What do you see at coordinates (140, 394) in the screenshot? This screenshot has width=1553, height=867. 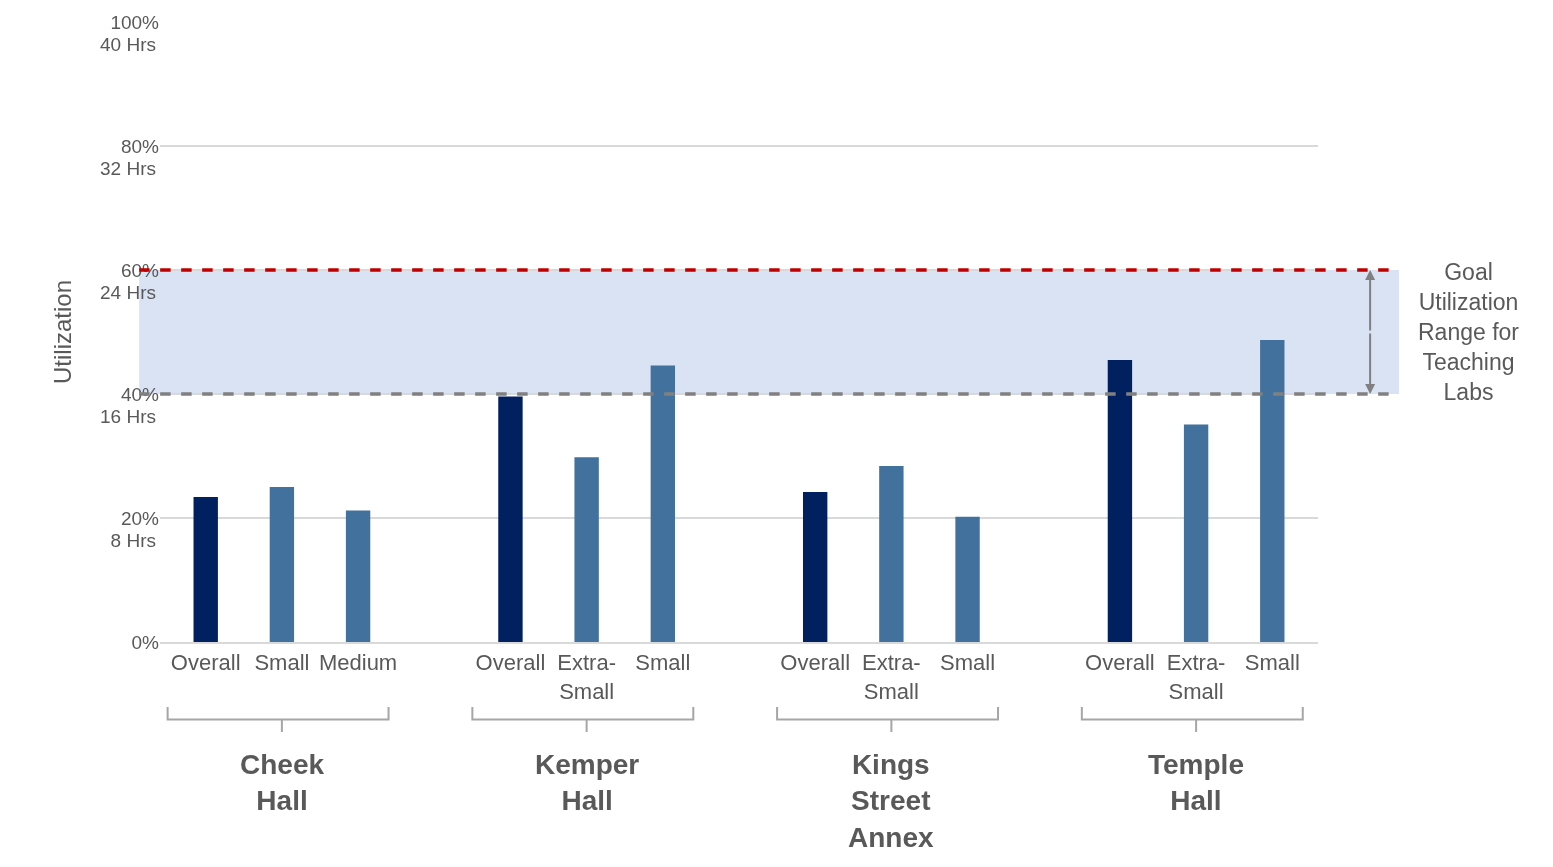 I see `y-tick-label: 40%` at bounding box center [140, 394].